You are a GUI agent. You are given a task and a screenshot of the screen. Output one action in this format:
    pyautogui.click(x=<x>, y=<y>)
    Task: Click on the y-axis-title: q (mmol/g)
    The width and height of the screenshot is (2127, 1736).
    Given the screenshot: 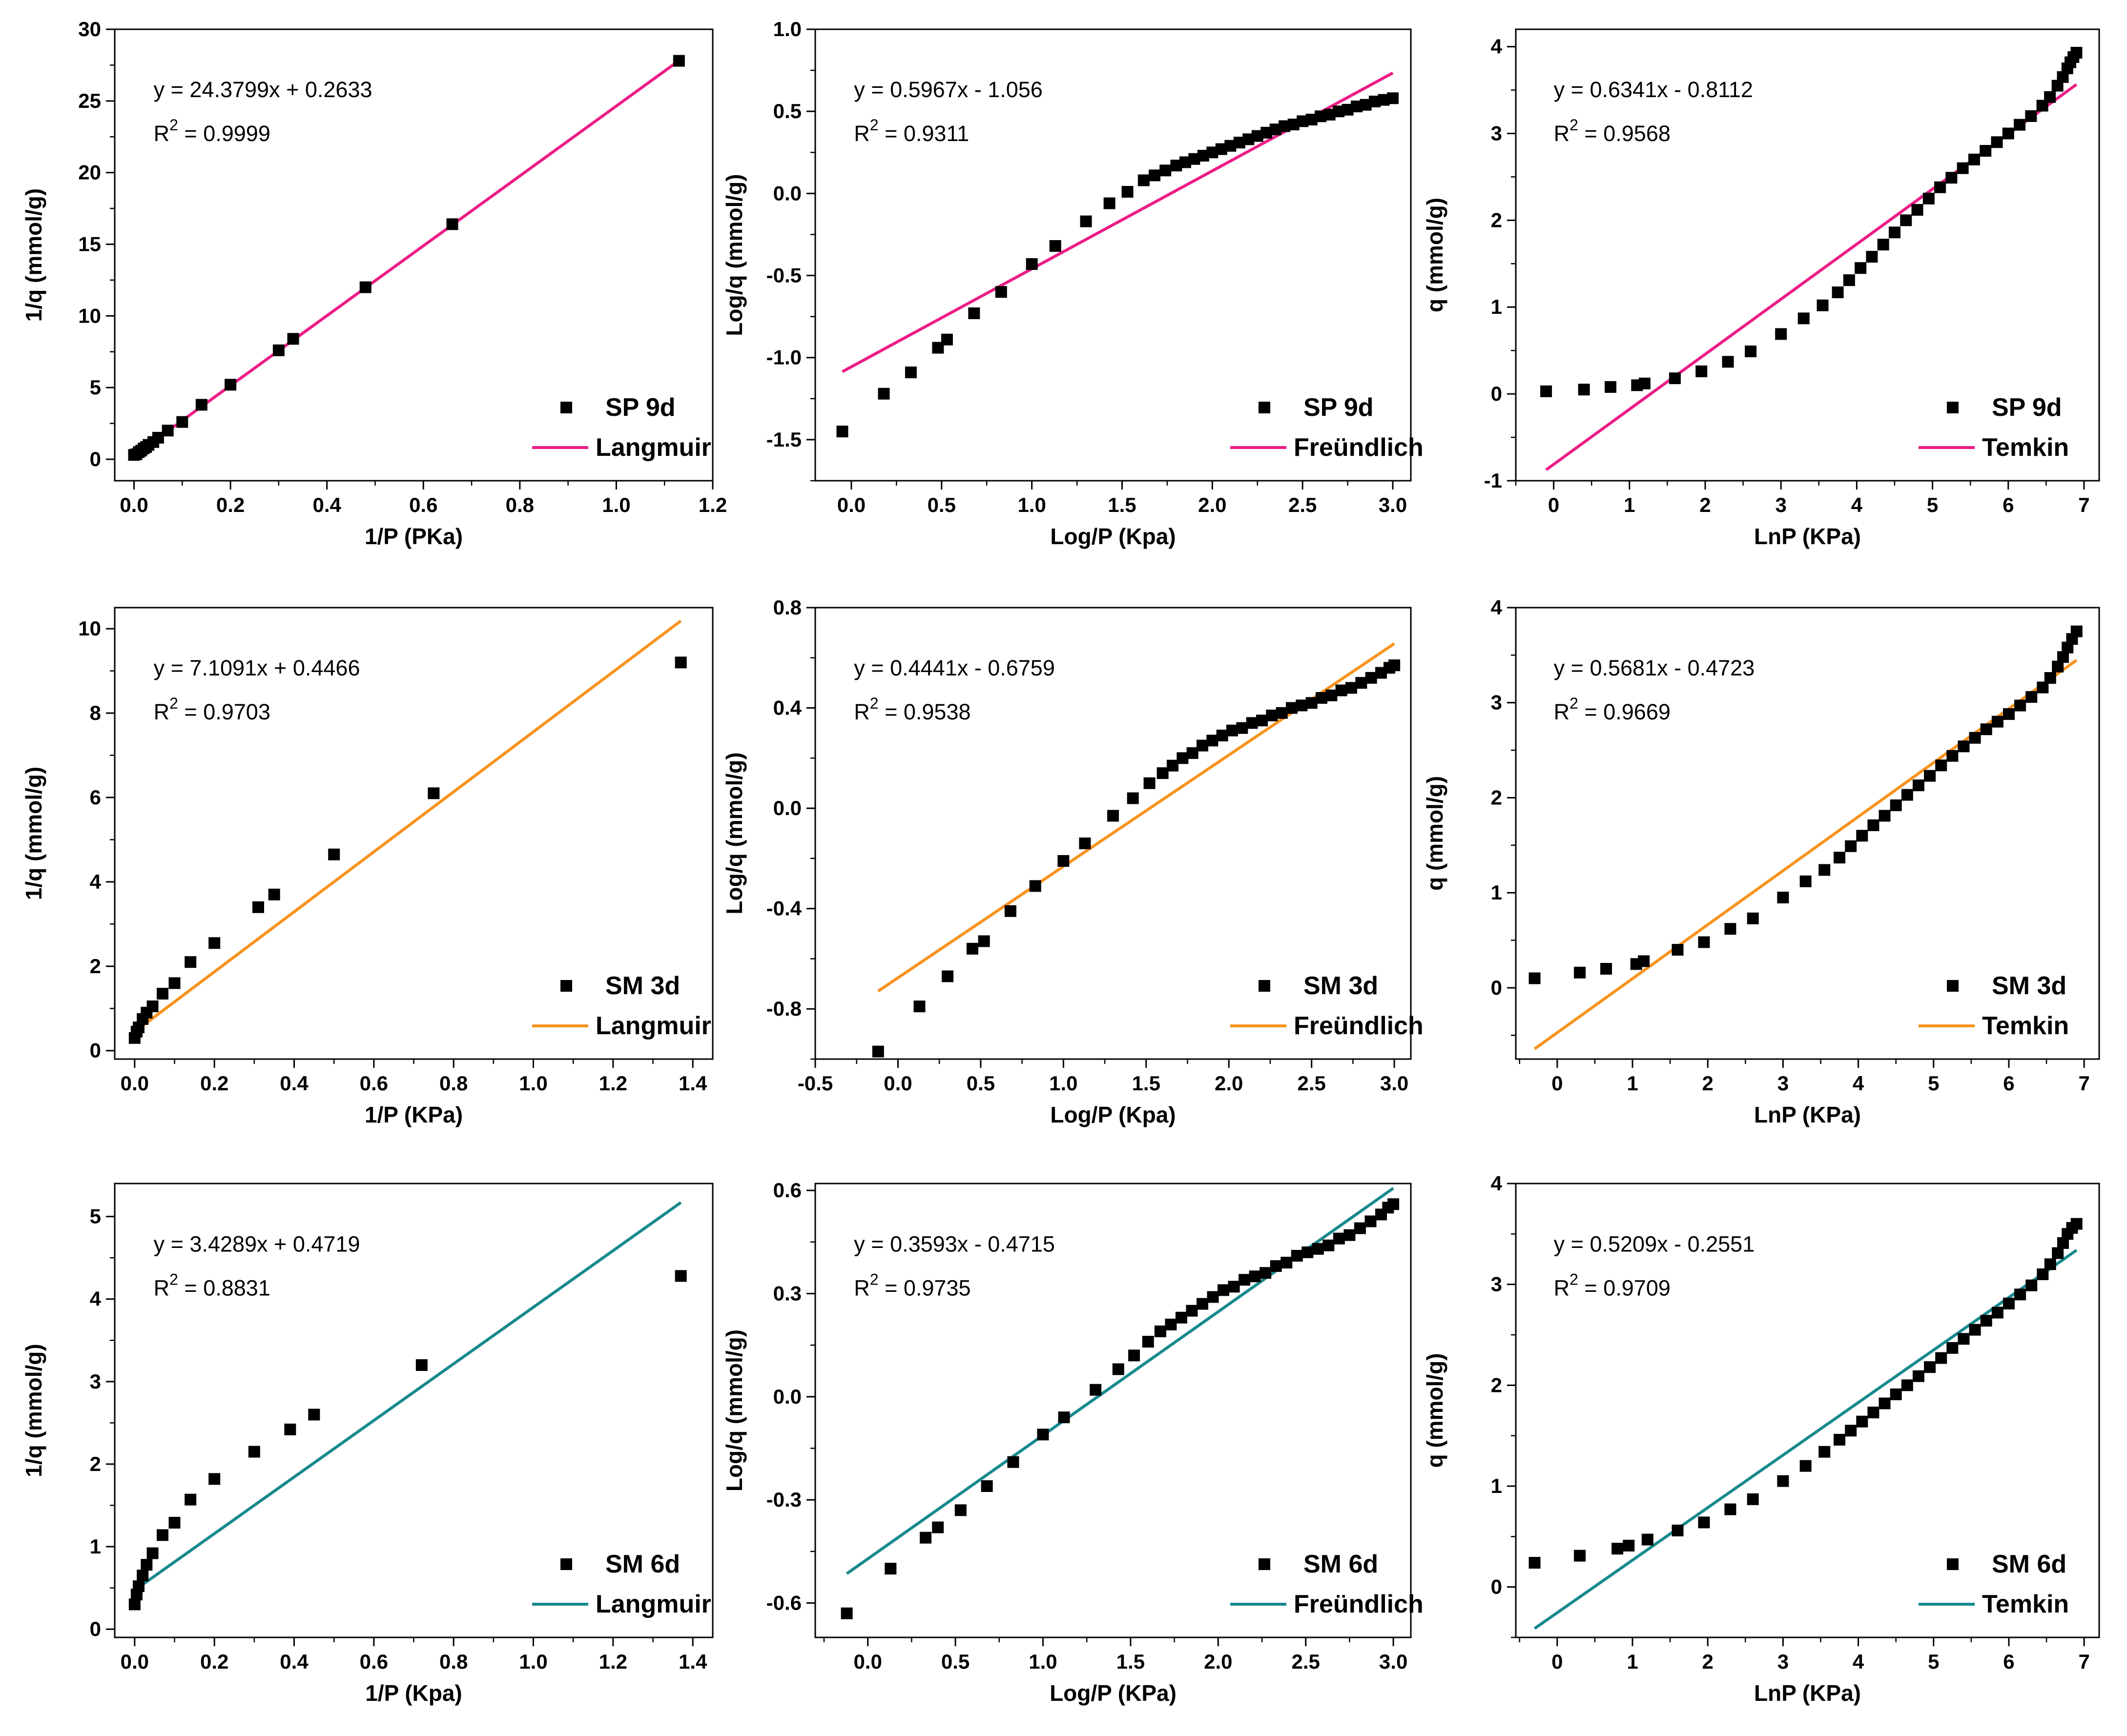 What is the action you would take?
    pyautogui.click(x=1434, y=833)
    